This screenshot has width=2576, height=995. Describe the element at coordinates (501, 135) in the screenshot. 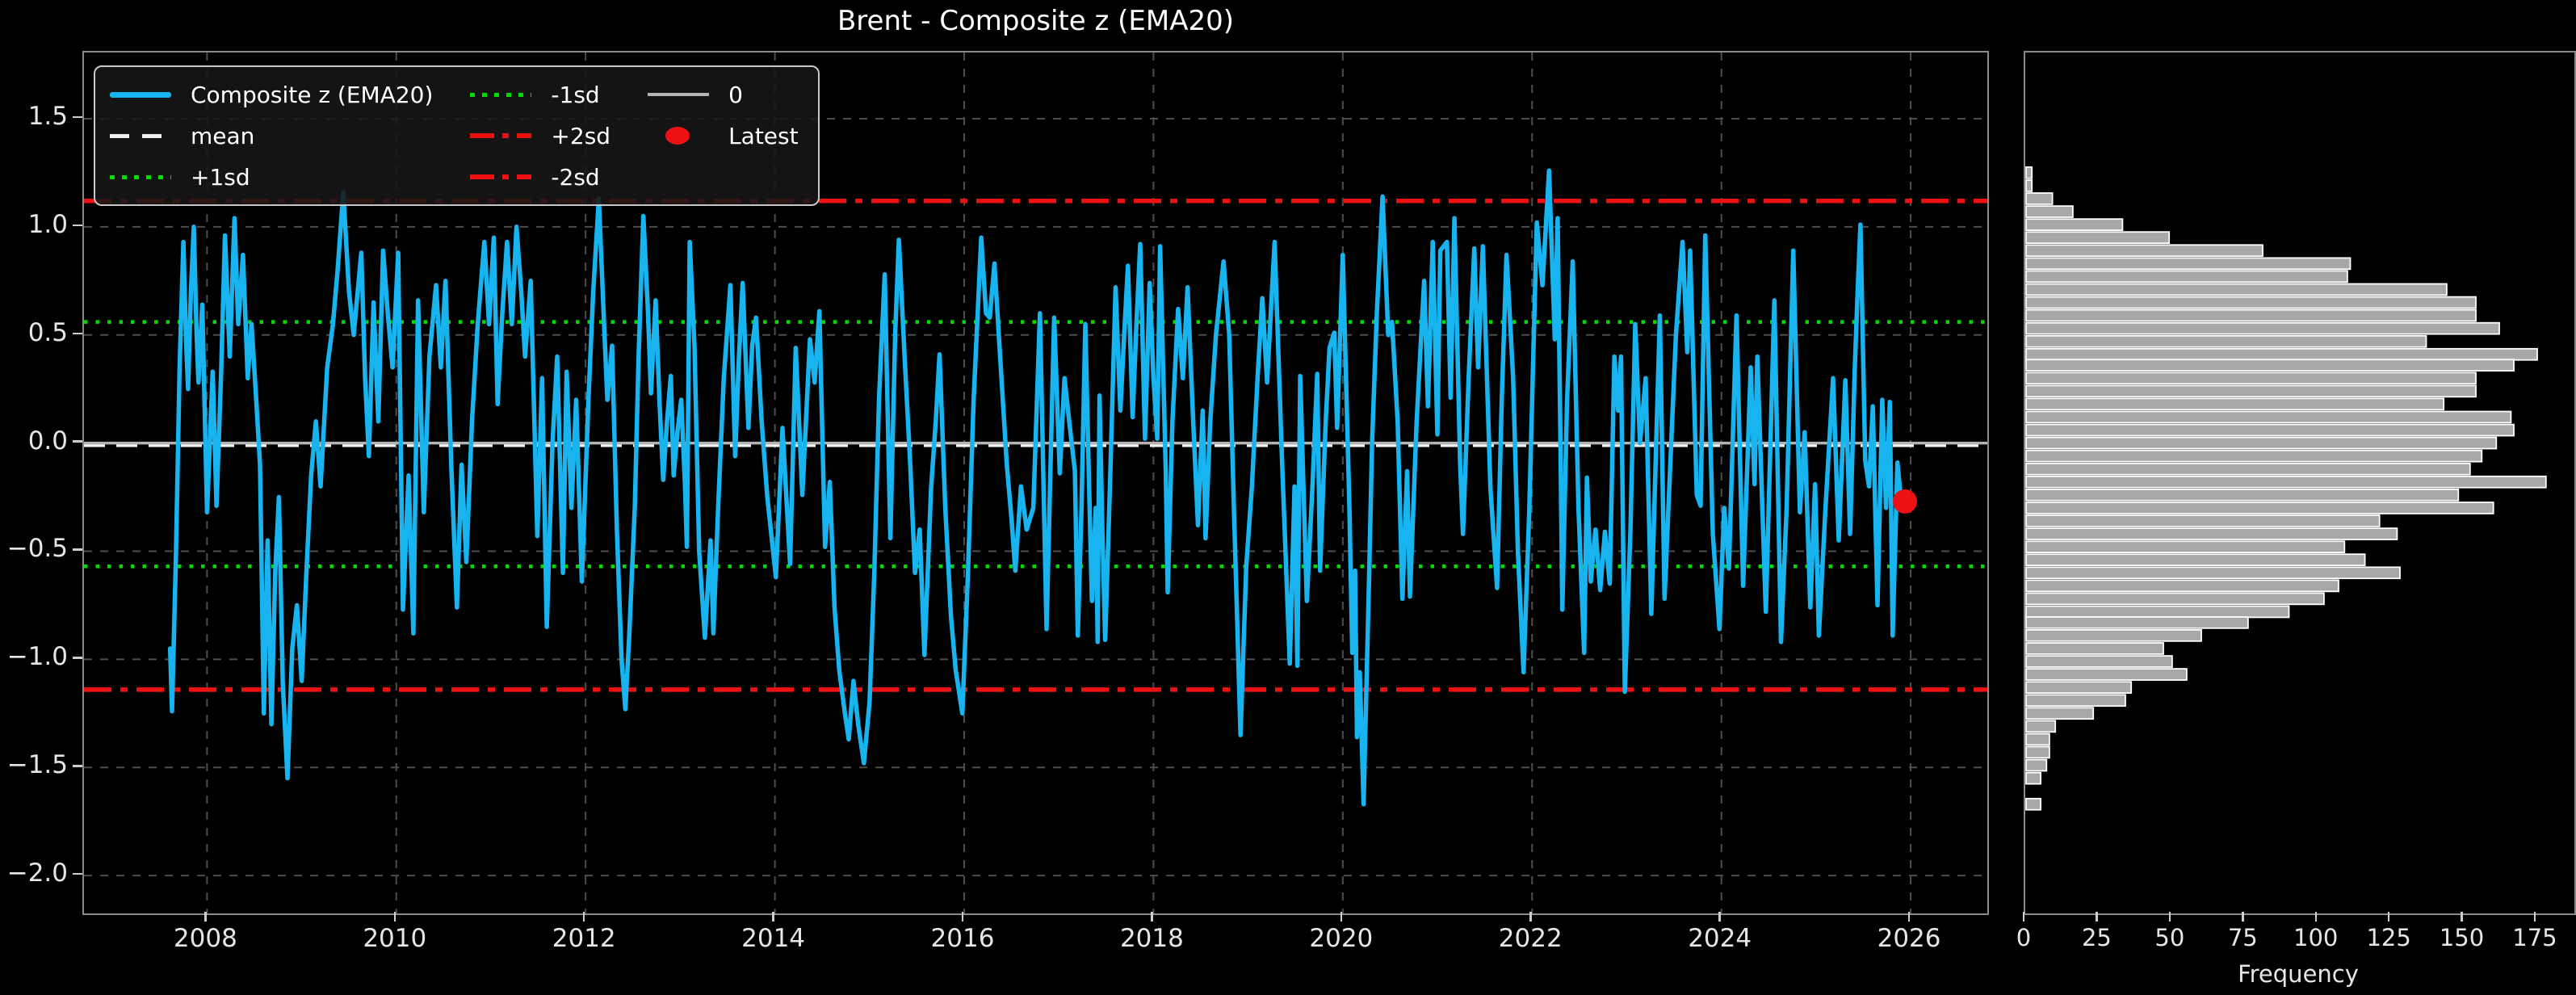

I see `plus2sd-line-swatch-icon` at that location.